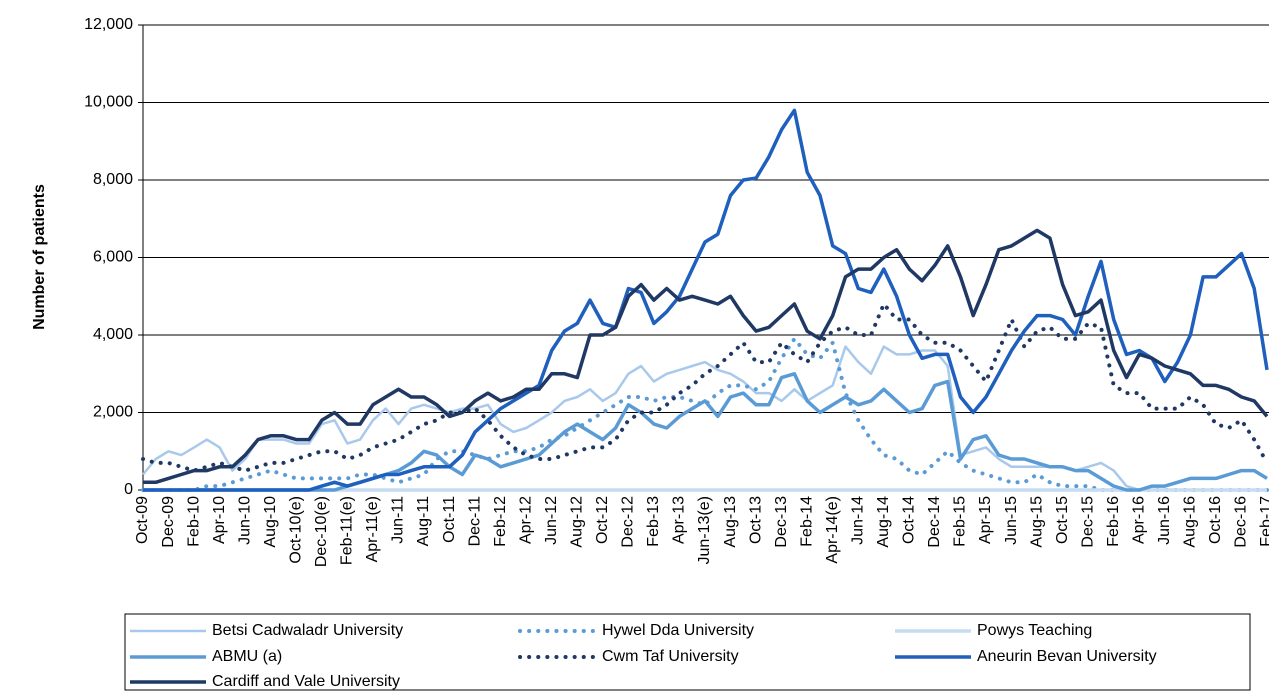  What do you see at coordinates (398, 520) in the screenshot?
I see `x-tick-label: Jun-11` at bounding box center [398, 520].